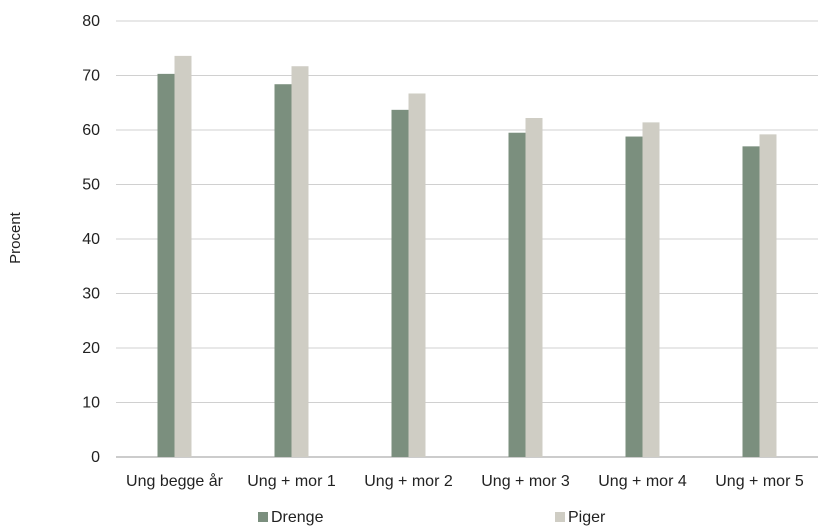  What do you see at coordinates (587, 517) in the screenshot?
I see `legend-label-piger: Piger` at bounding box center [587, 517].